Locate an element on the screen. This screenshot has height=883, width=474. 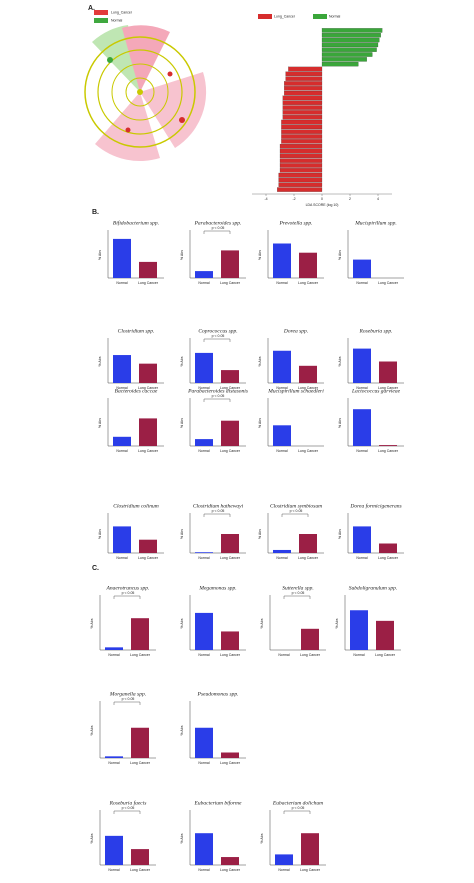
x-tick-label: 2 is located at coordinates (350, 199).